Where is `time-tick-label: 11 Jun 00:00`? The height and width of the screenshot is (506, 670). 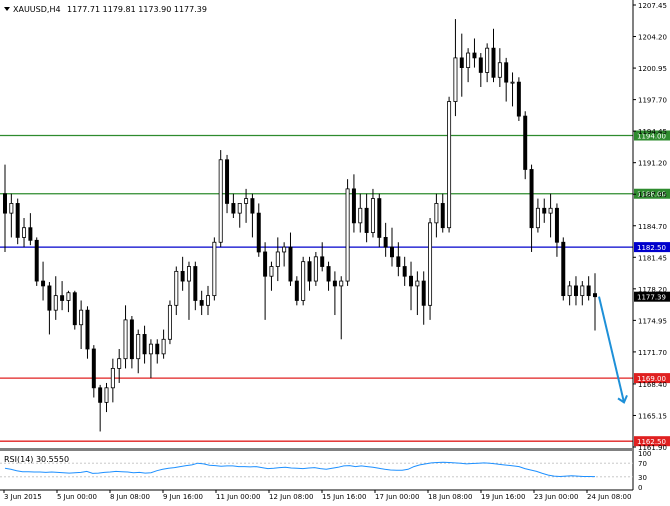
time-tick-label: 11 Jun 00:00 is located at coordinates (238, 497).